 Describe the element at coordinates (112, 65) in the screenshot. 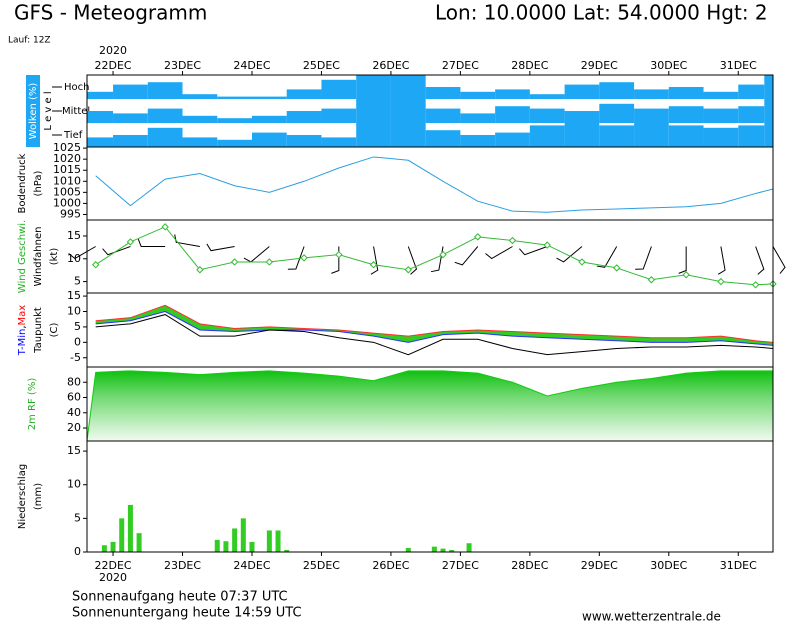

I see `x-tick-label: 22DEC` at that location.